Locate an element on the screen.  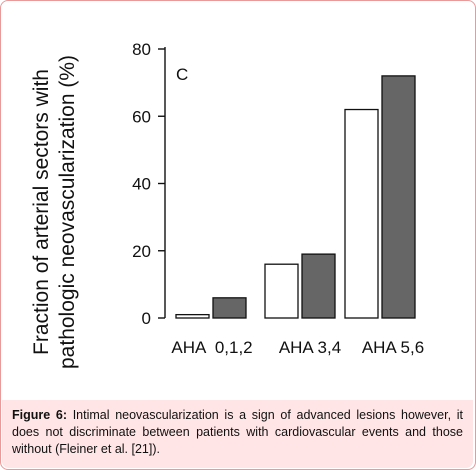
y-axis-ticks: 0 20 40 60 80 is located at coordinates (148, 184).